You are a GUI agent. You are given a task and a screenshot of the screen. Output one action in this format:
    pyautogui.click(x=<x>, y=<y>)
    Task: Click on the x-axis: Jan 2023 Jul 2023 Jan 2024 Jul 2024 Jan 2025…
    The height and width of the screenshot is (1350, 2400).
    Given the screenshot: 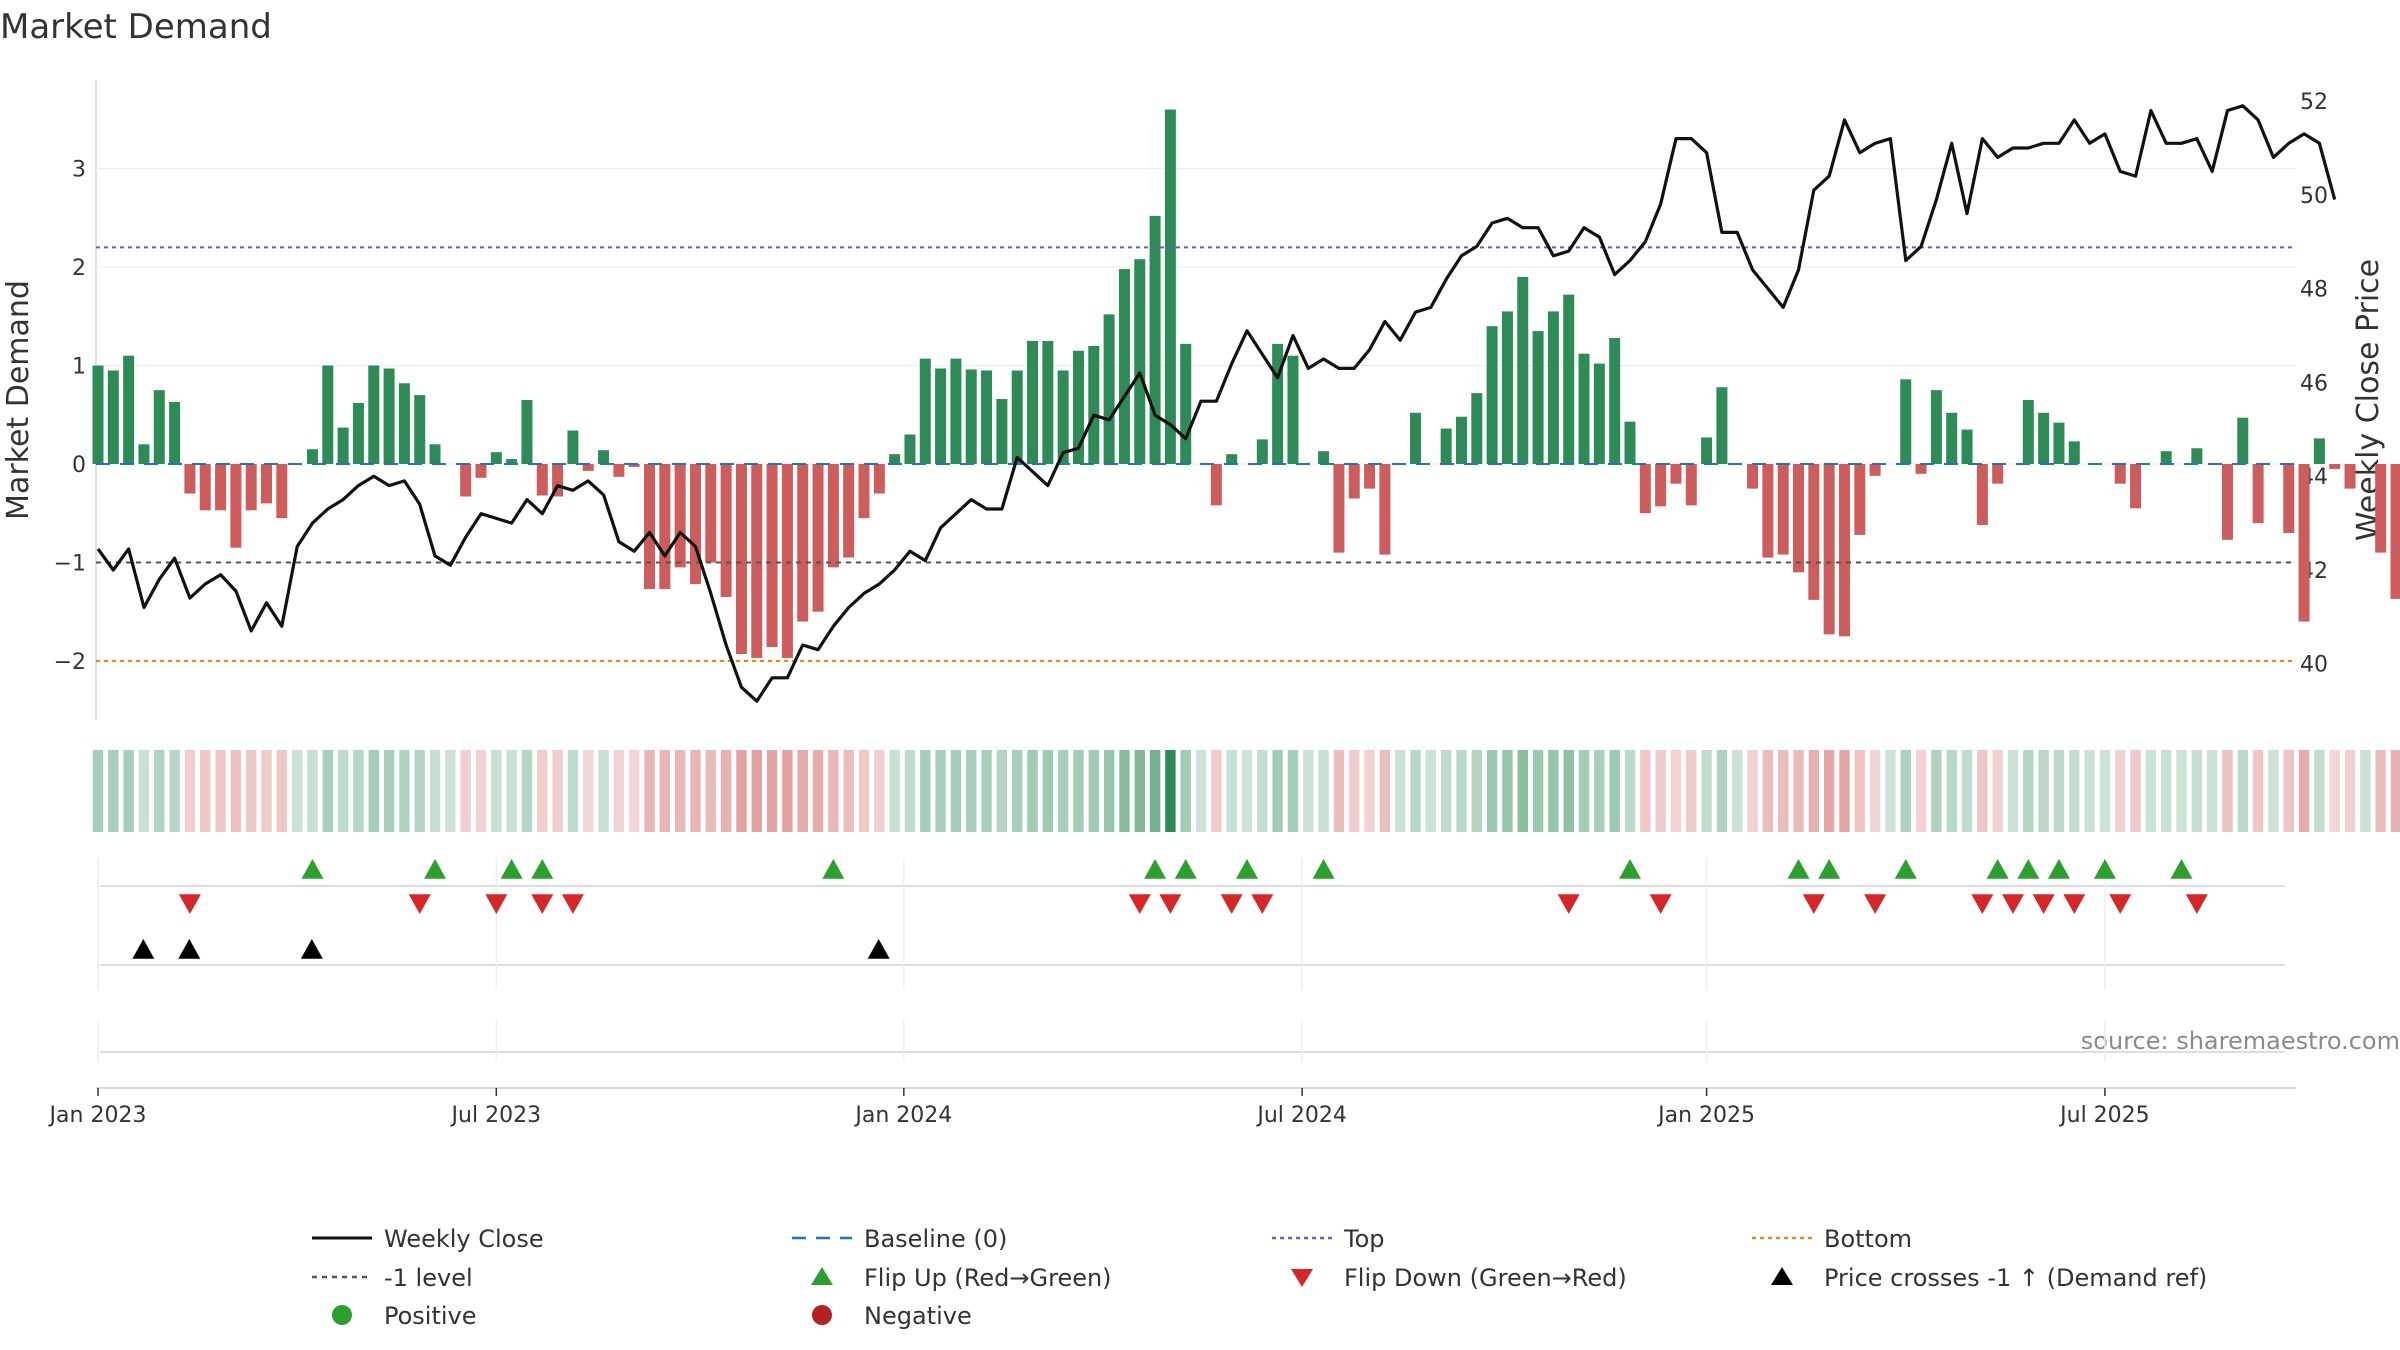 What is the action you would take?
    pyautogui.click(x=1099, y=1108)
    